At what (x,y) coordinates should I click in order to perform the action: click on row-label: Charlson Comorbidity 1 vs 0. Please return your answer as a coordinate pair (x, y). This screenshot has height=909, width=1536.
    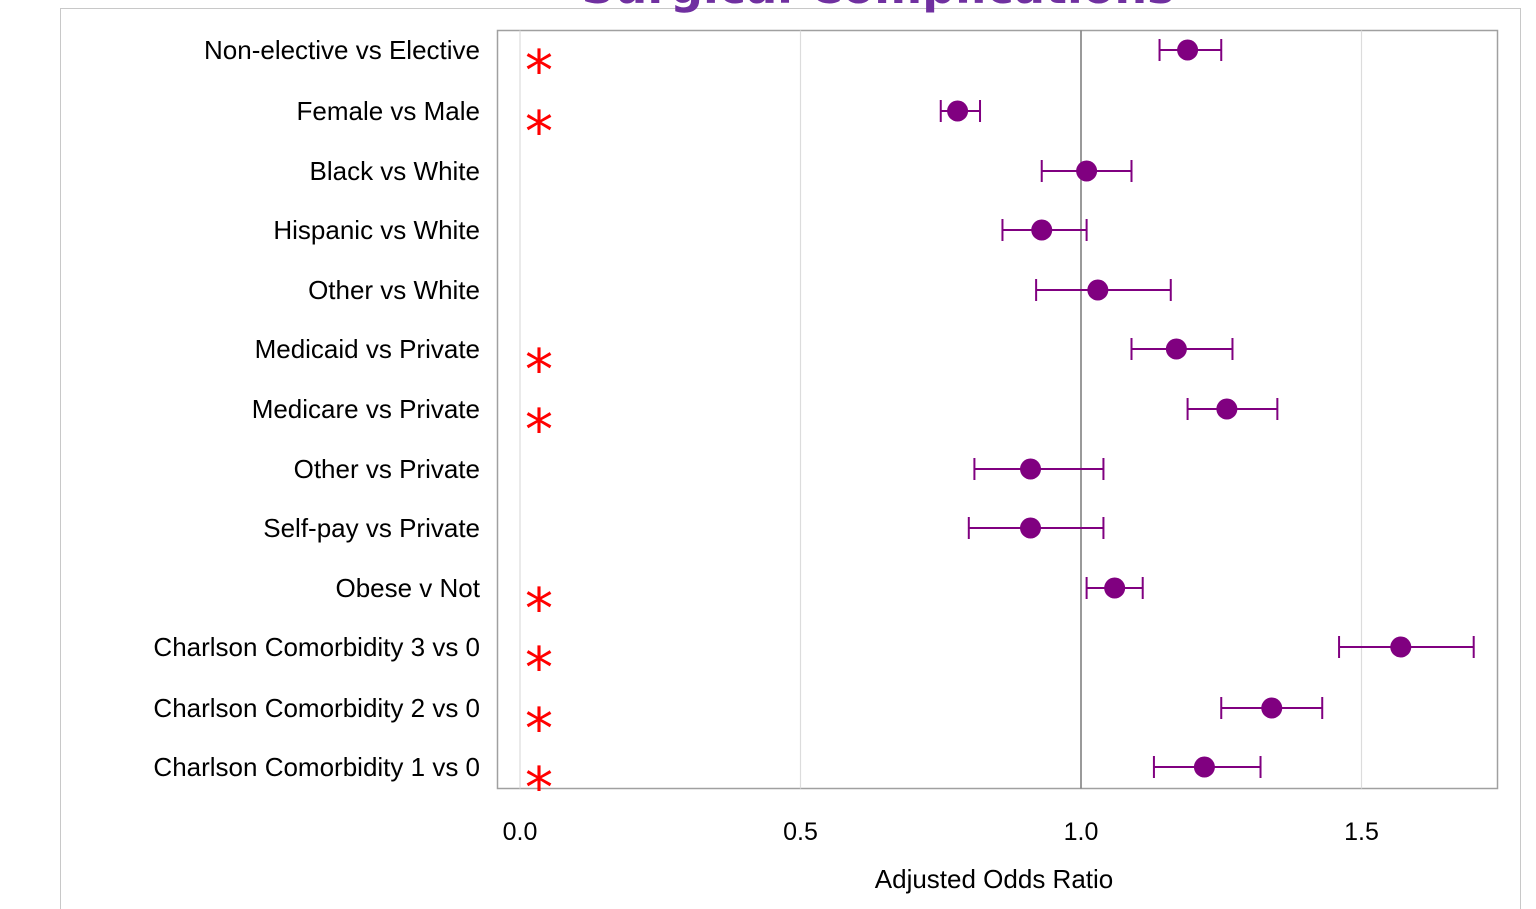
    Looking at the image, I should click on (316, 767).